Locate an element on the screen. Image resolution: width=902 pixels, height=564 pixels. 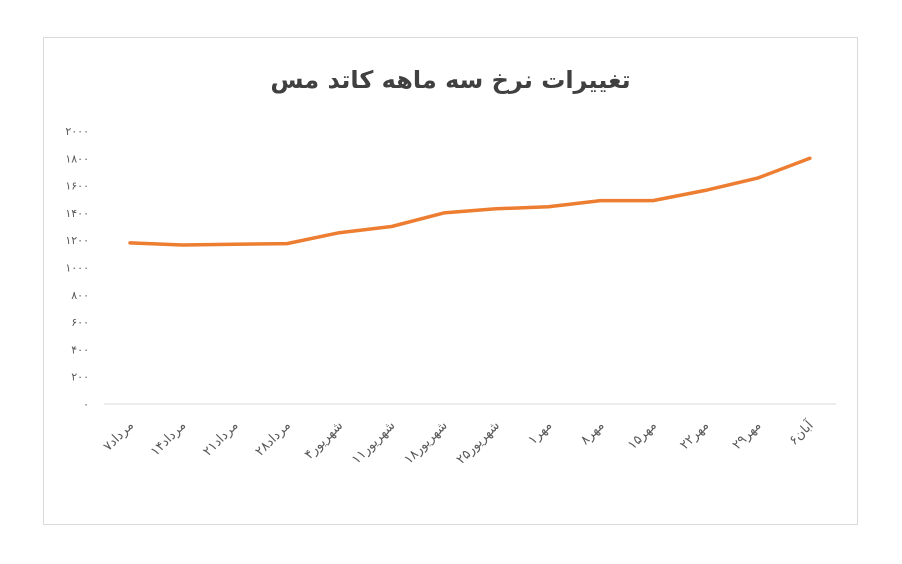
x-tick-label: ۲۹مهر is located at coordinates (747, 435).